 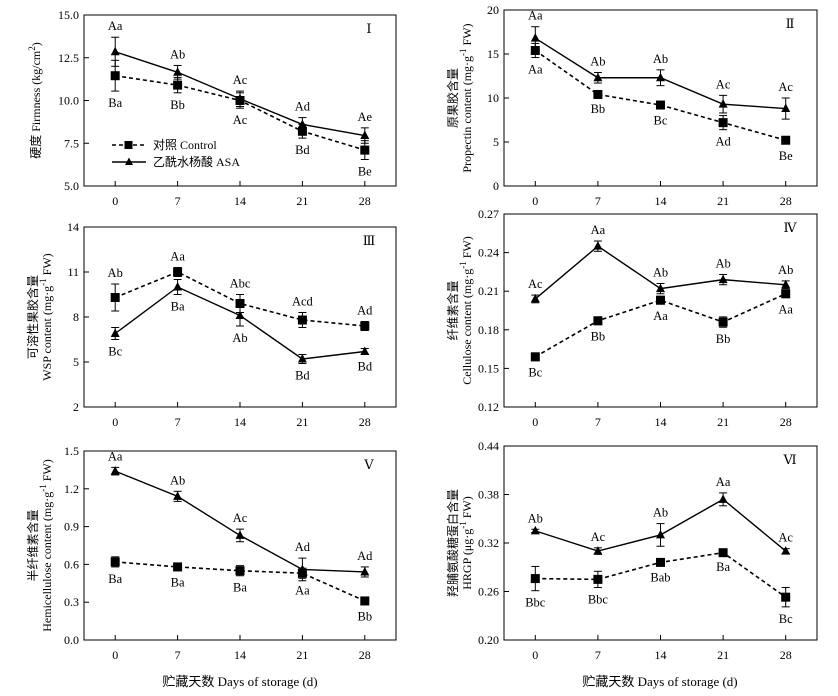 I want to click on y-axis-label: Hemicellulose content (mg·g-1 FW), so click(x=46, y=545).